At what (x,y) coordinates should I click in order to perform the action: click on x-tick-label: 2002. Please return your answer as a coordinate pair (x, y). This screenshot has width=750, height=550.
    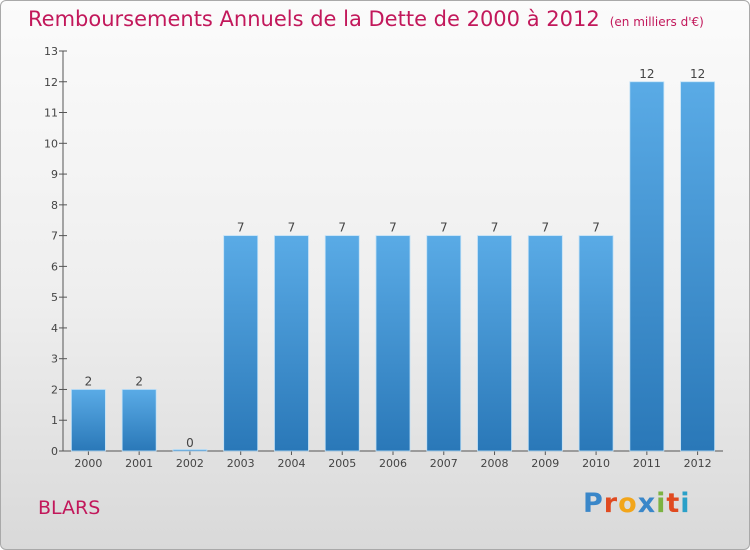
    Looking at the image, I should click on (190, 463).